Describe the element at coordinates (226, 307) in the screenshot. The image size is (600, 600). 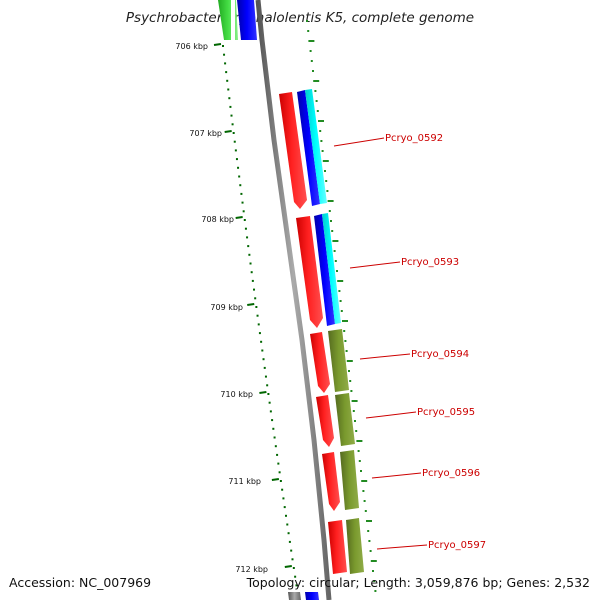
I see `ruler-label-709: 709 kbp` at that location.